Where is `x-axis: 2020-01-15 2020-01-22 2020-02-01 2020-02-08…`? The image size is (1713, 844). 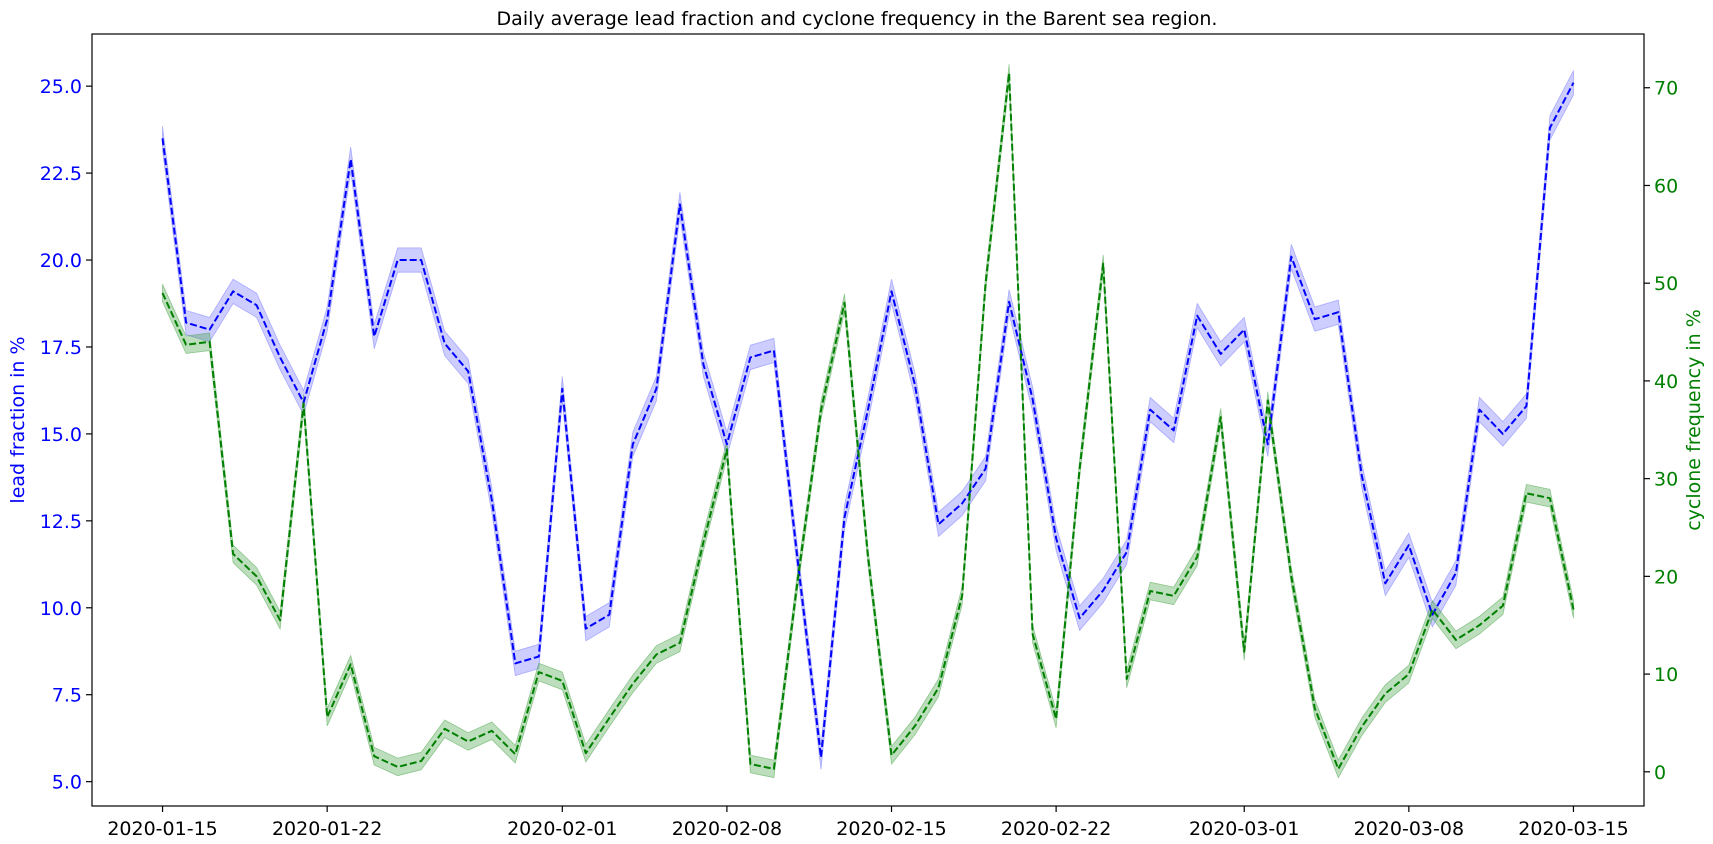 x-axis: 2020-01-15 2020-01-22 2020-02-01 2020-02-08… is located at coordinates (868, 823).